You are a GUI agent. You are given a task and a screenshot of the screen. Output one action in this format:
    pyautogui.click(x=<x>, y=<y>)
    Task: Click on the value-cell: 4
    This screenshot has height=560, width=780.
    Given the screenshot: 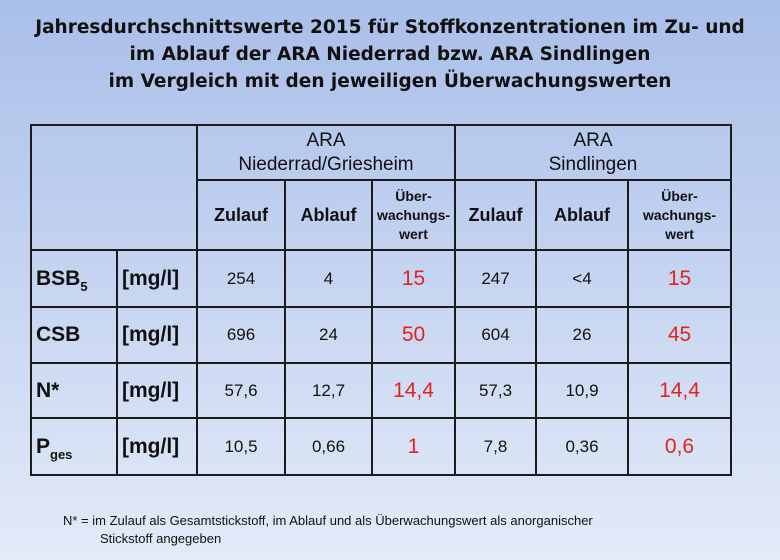 What is the action you would take?
    pyautogui.click(x=328, y=278)
    